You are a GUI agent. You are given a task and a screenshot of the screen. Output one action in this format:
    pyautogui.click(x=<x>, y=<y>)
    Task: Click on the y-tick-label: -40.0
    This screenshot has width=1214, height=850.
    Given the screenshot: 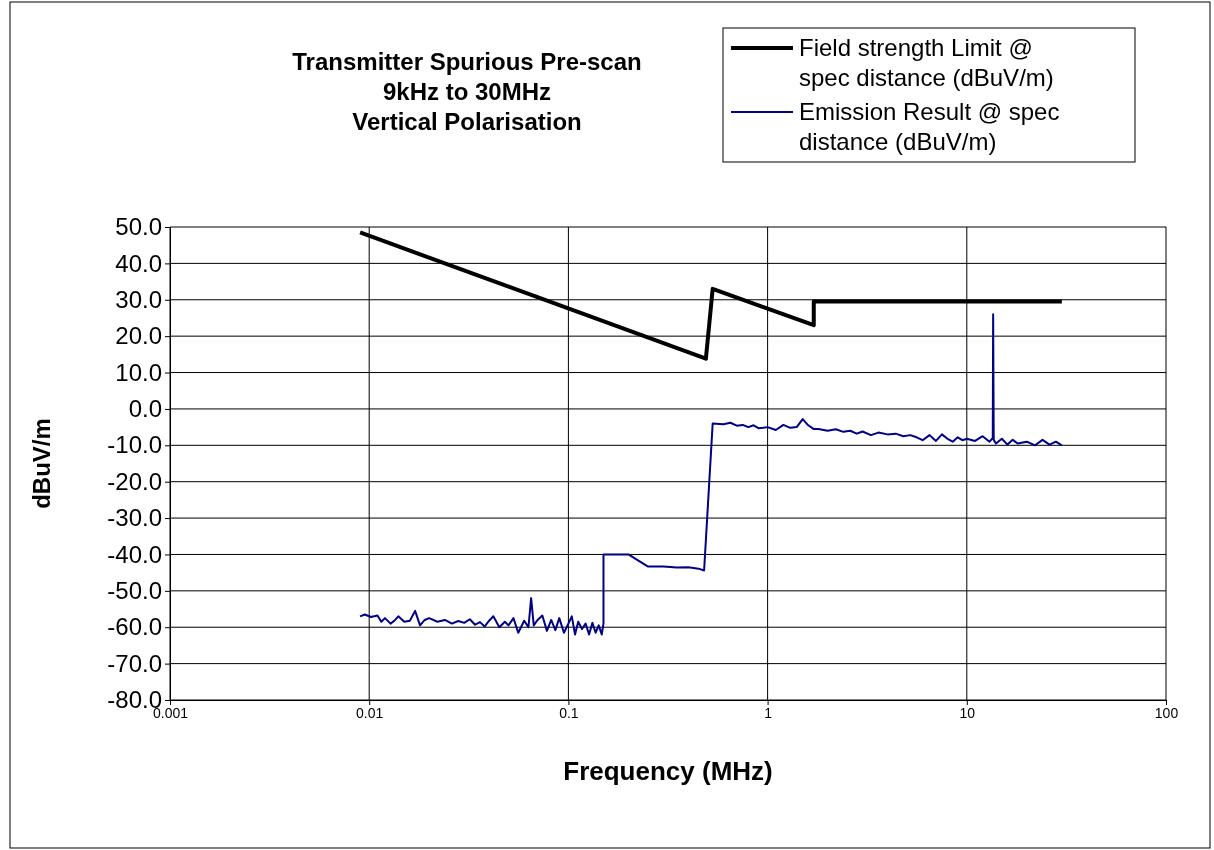 What is the action you would take?
    pyautogui.click(x=134, y=554)
    